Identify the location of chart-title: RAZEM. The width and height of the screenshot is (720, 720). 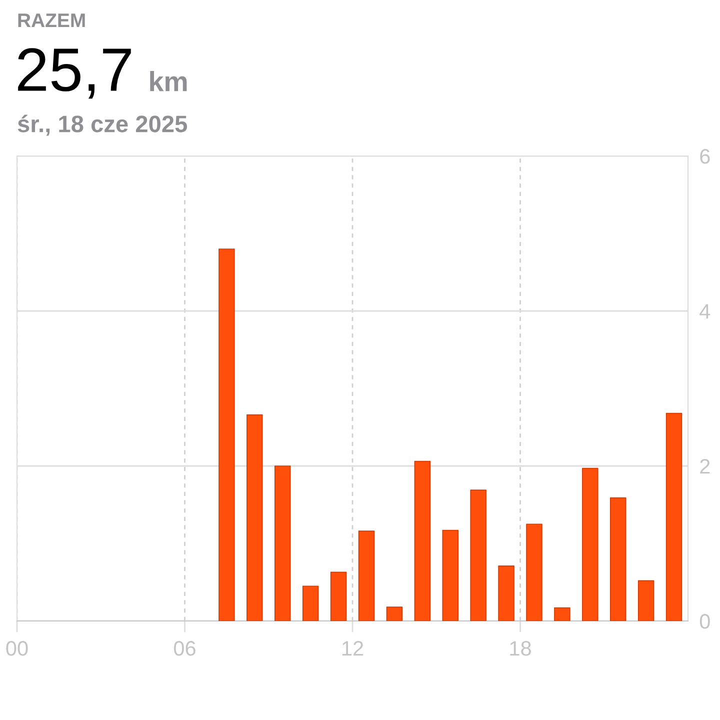
(51, 21).